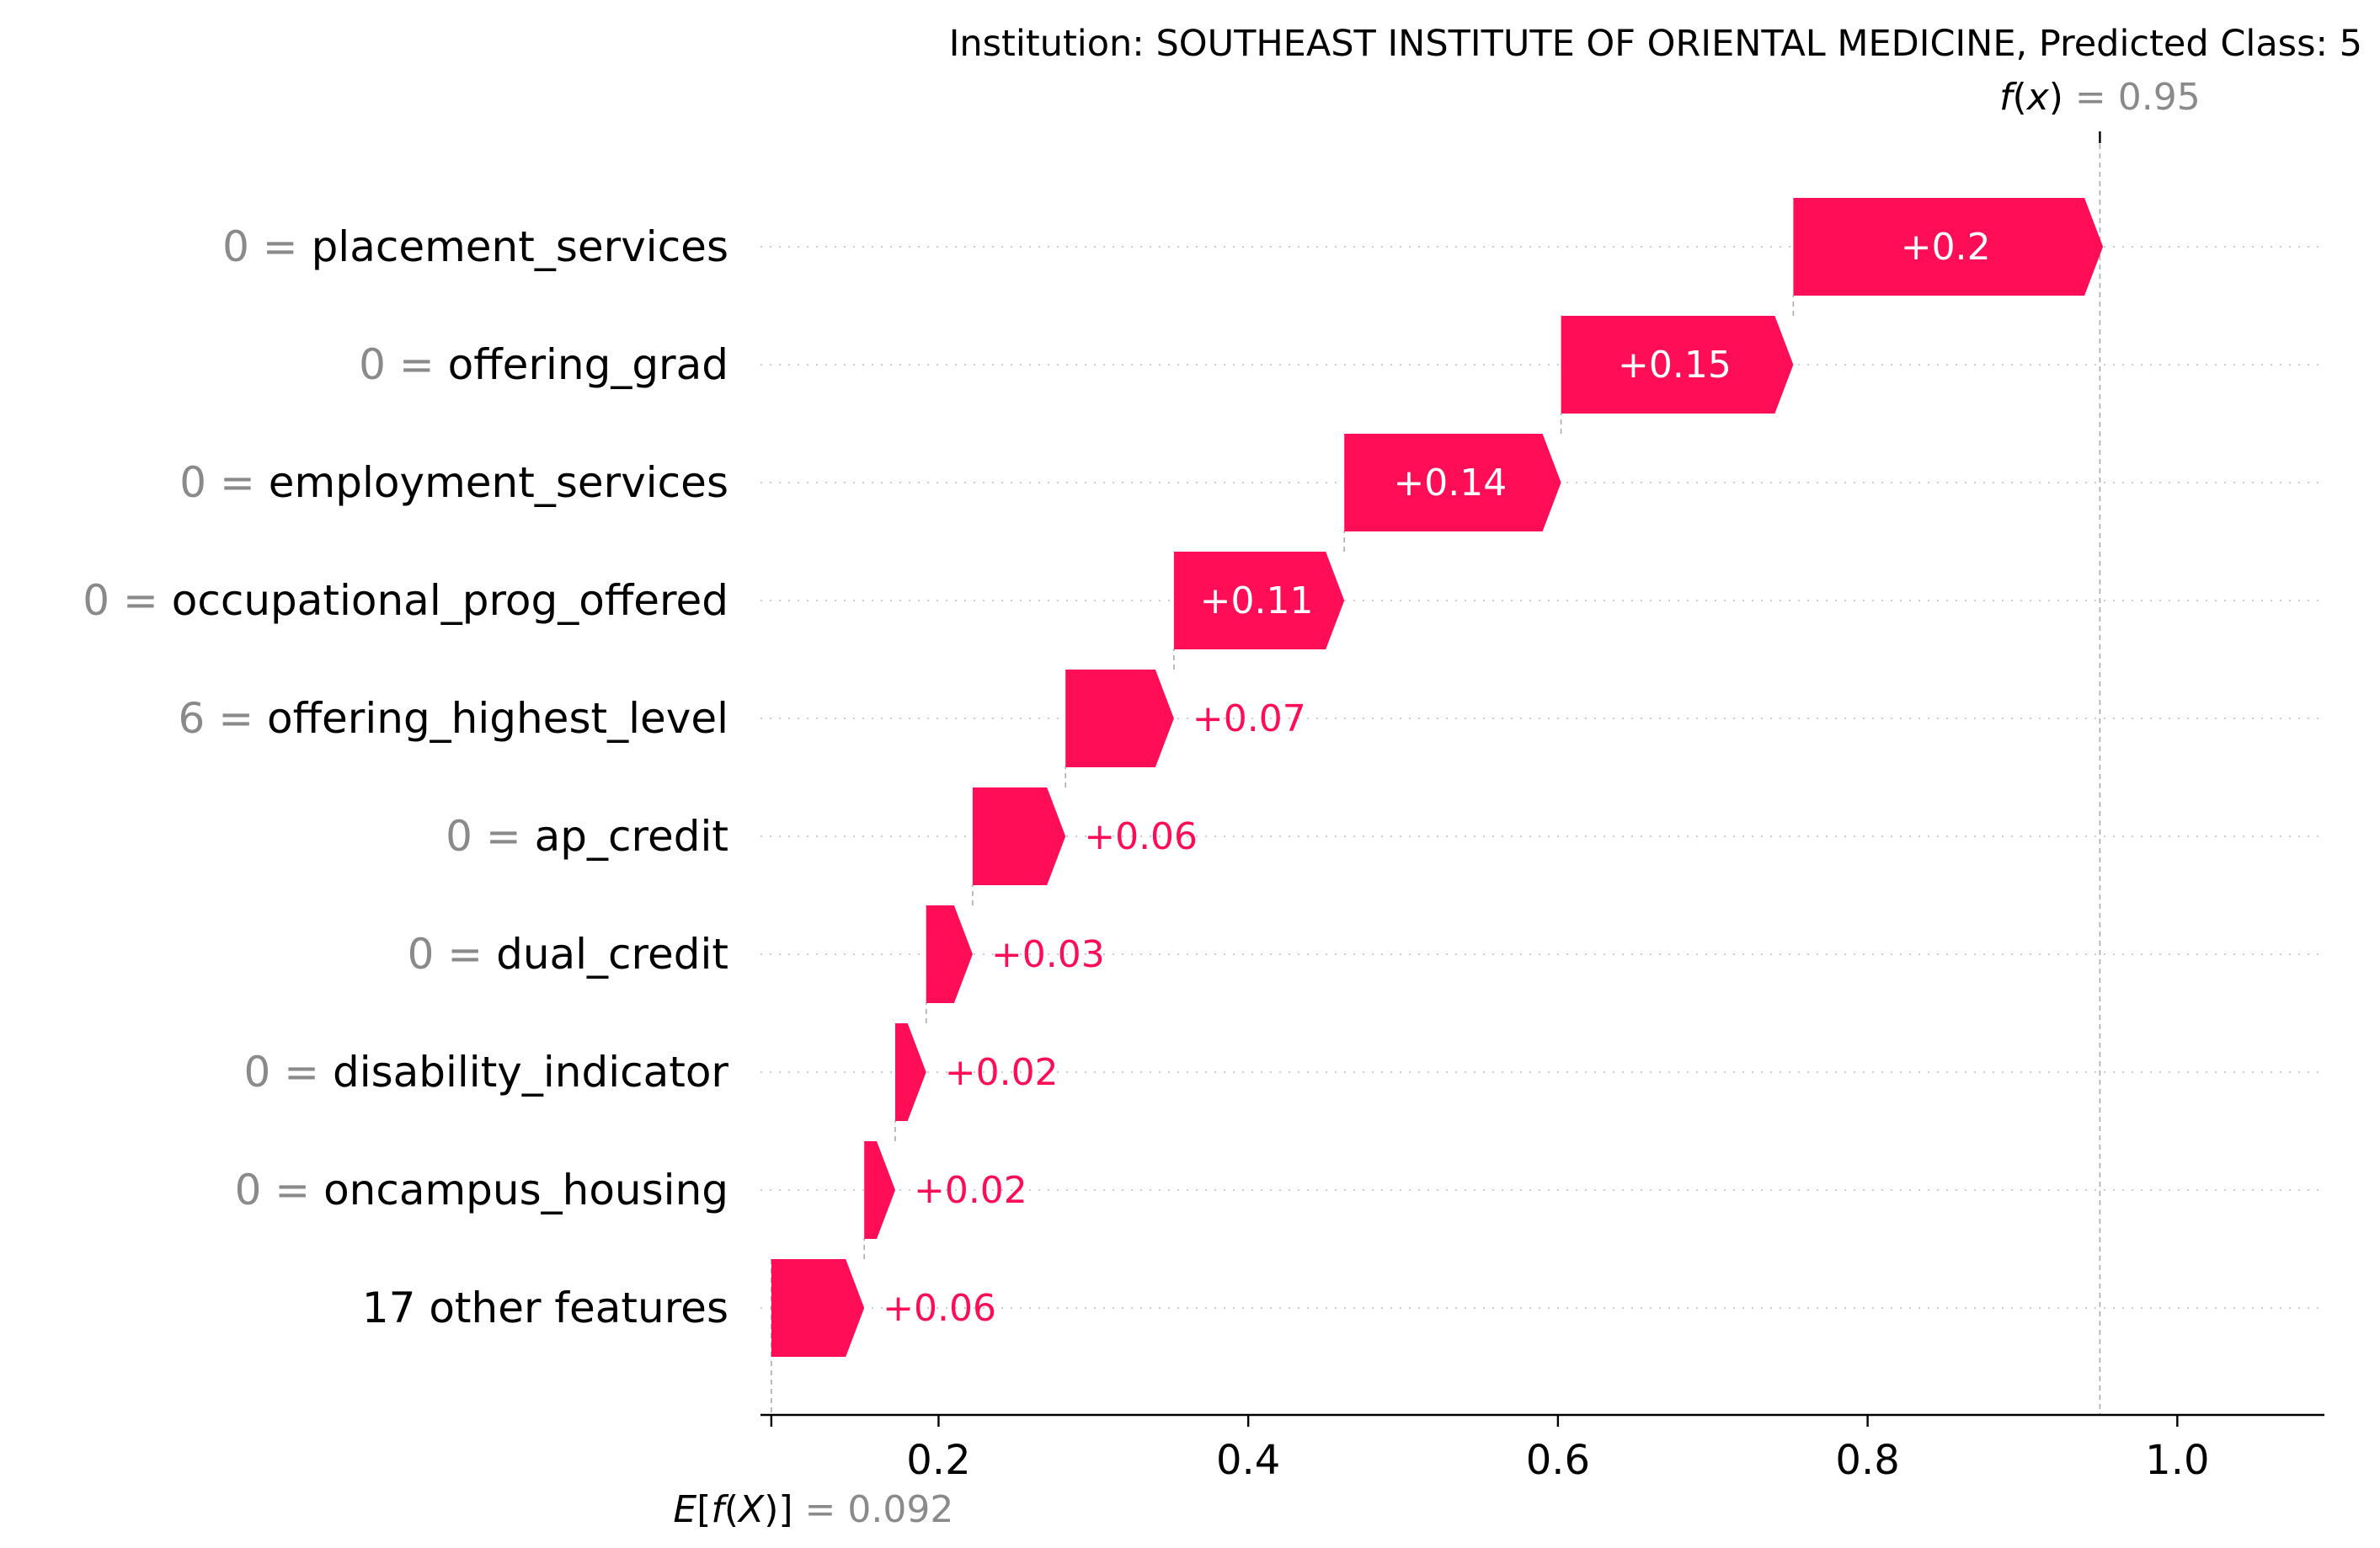  What do you see at coordinates (2062, 97) in the screenshot?
I see `output-value-symbol-close: )` at bounding box center [2062, 97].